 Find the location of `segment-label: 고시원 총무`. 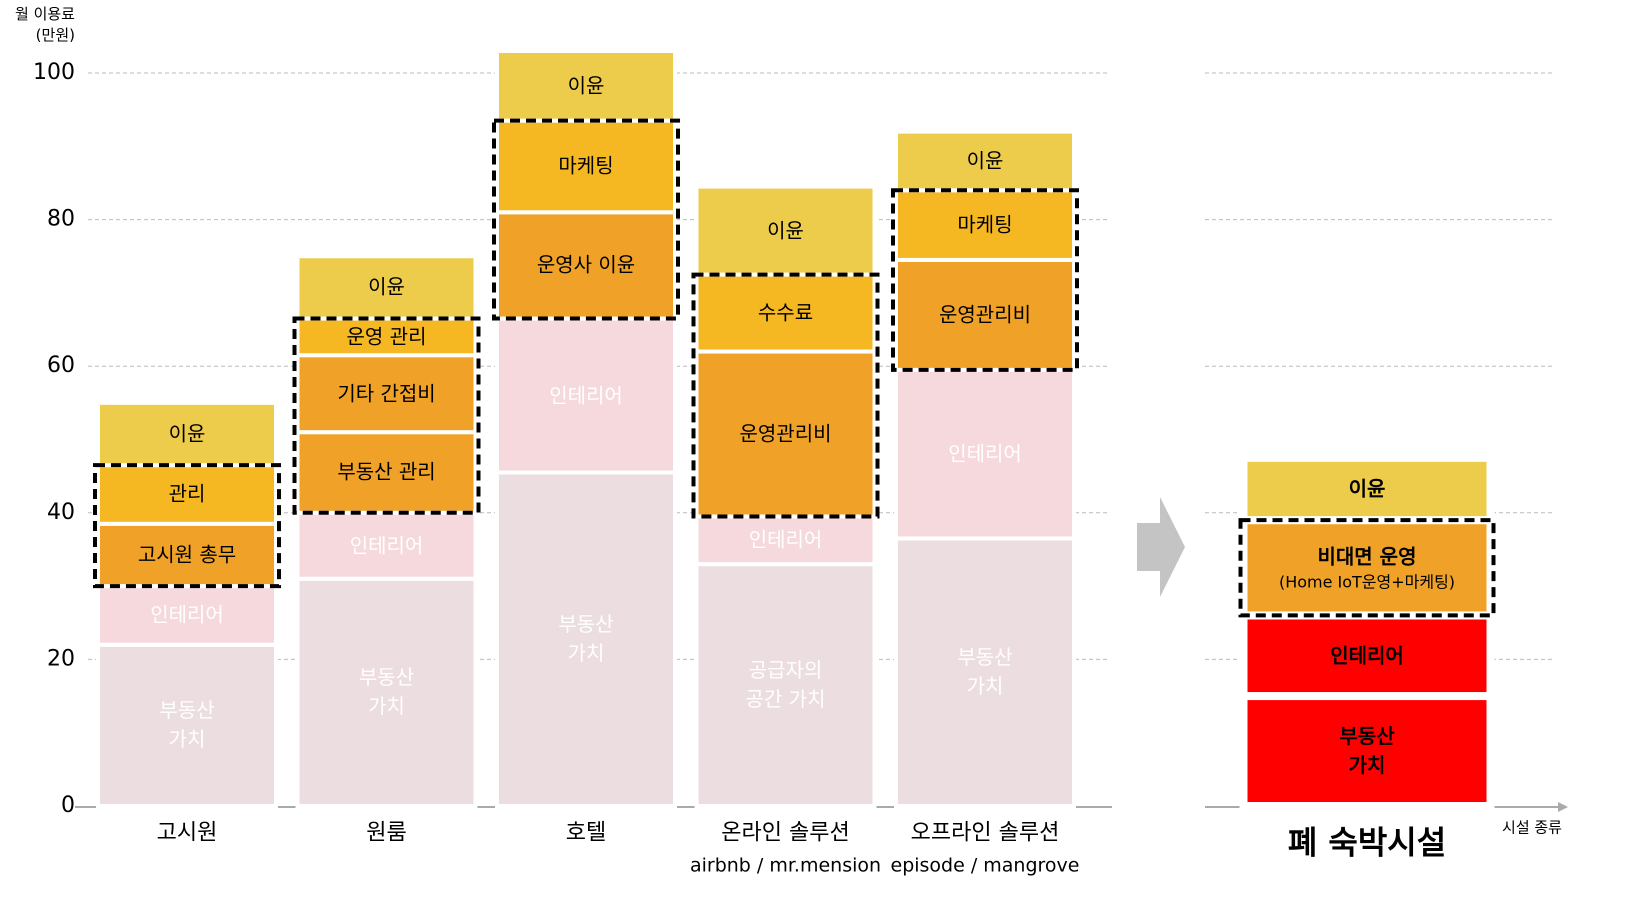

segment-label: 고시원 총무 is located at coordinates (187, 554).